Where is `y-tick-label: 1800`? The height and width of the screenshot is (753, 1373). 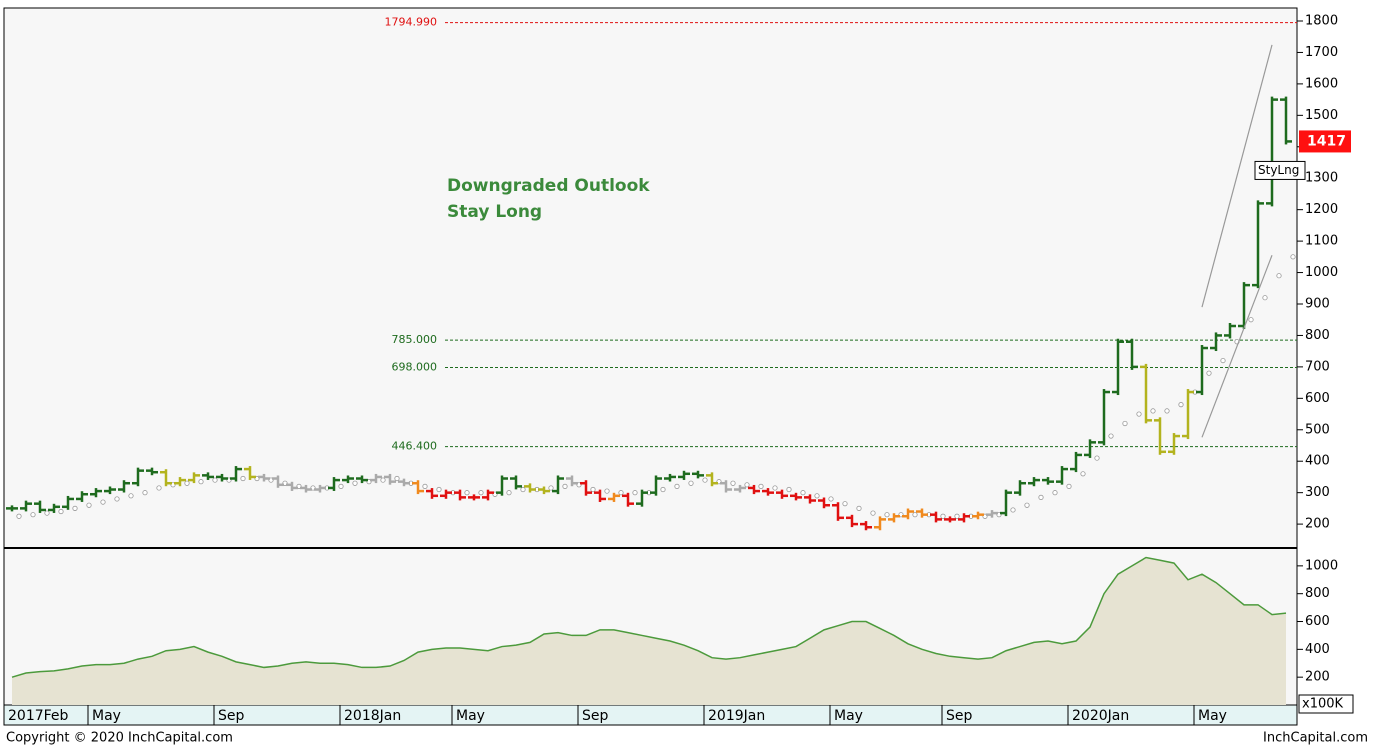
y-tick-label: 1800 is located at coordinates (1321, 21).